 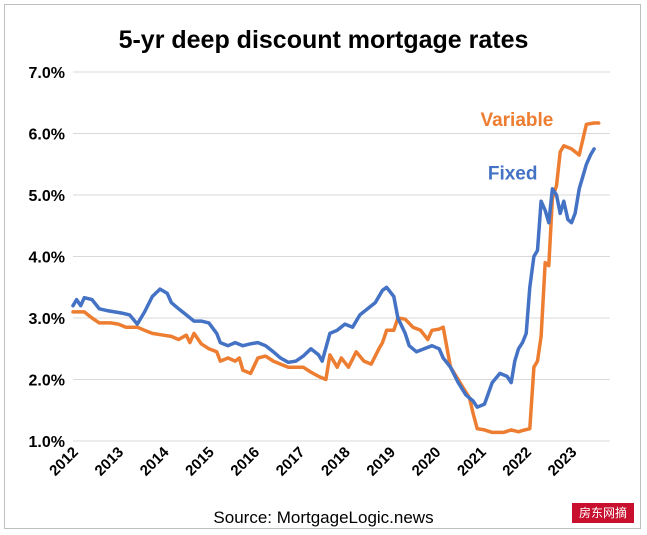 What do you see at coordinates (47, 442) in the screenshot?
I see `y-tick-label: 1.0%` at bounding box center [47, 442].